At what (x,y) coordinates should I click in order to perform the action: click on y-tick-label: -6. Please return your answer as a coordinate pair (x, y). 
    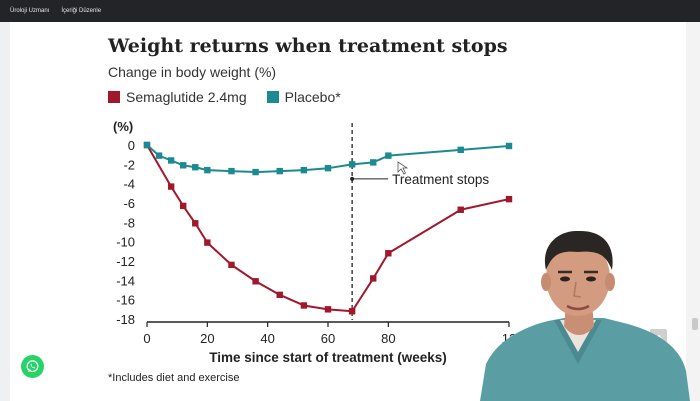
    Looking at the image, I should click on (129, 203).